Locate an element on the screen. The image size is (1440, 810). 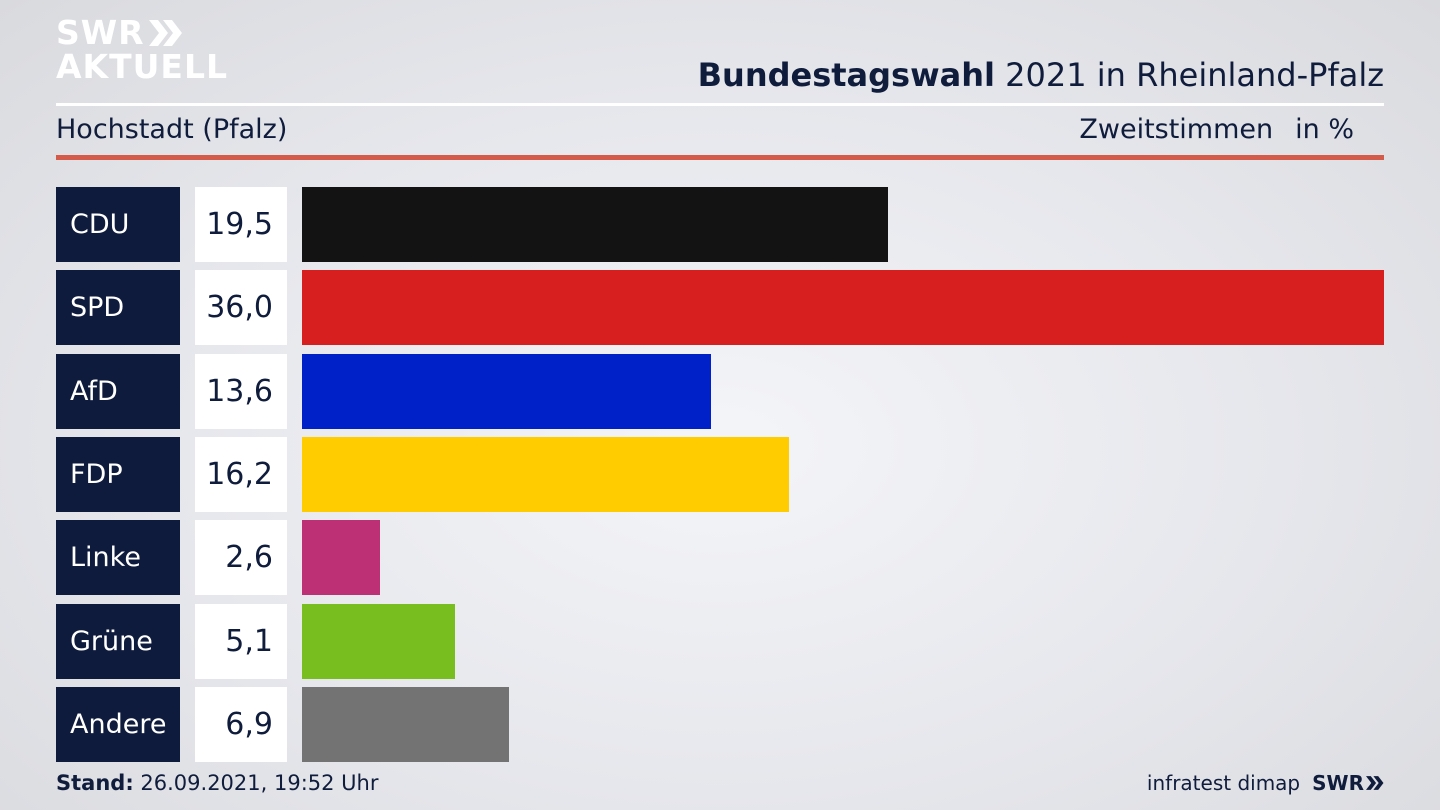
stand-value: 26.09.2021, 19:52 Uhr is located at coordinates (256, 783).